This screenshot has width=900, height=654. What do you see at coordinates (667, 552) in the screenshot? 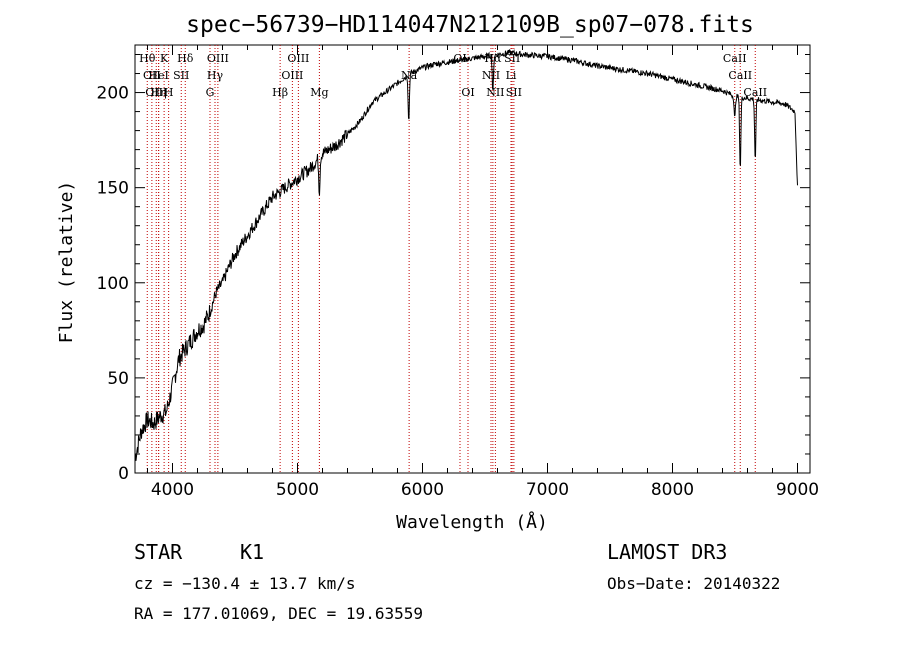
I see `survey-name: LAMOST DR3` at bounding box center [667, 552].